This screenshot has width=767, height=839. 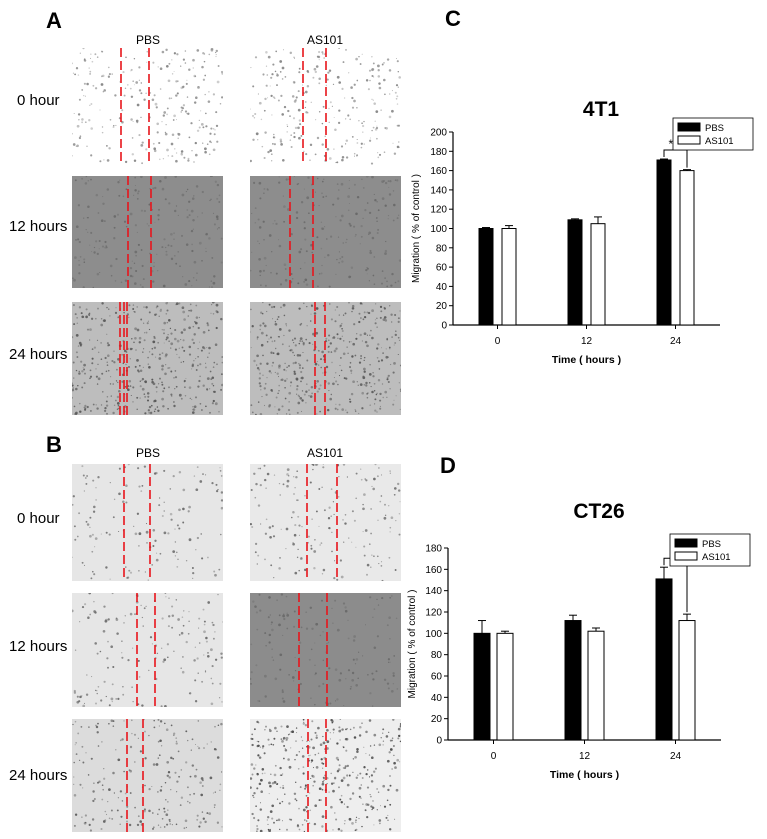 I want to click on micrograph-a-pbs-12h, so click(x=147, y=232).